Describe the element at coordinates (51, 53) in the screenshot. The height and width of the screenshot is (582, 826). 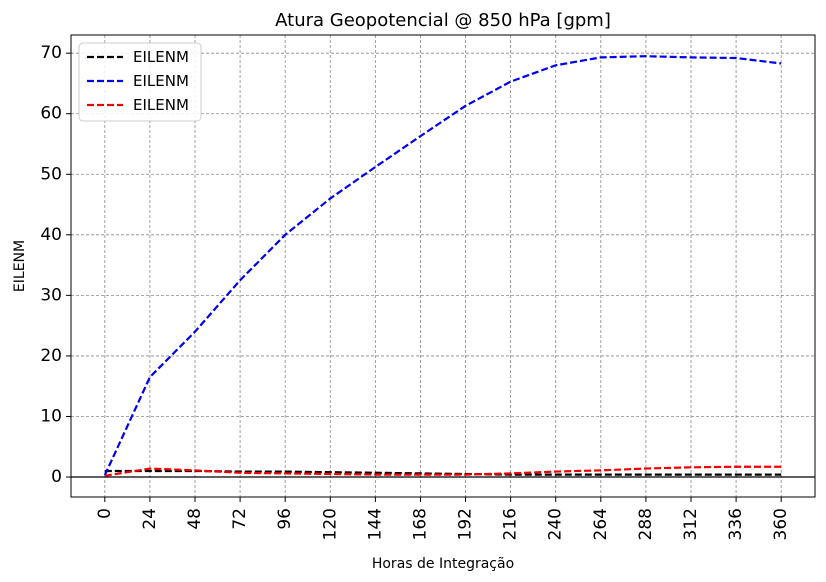
I see `y-tick-label: 70` at that location.